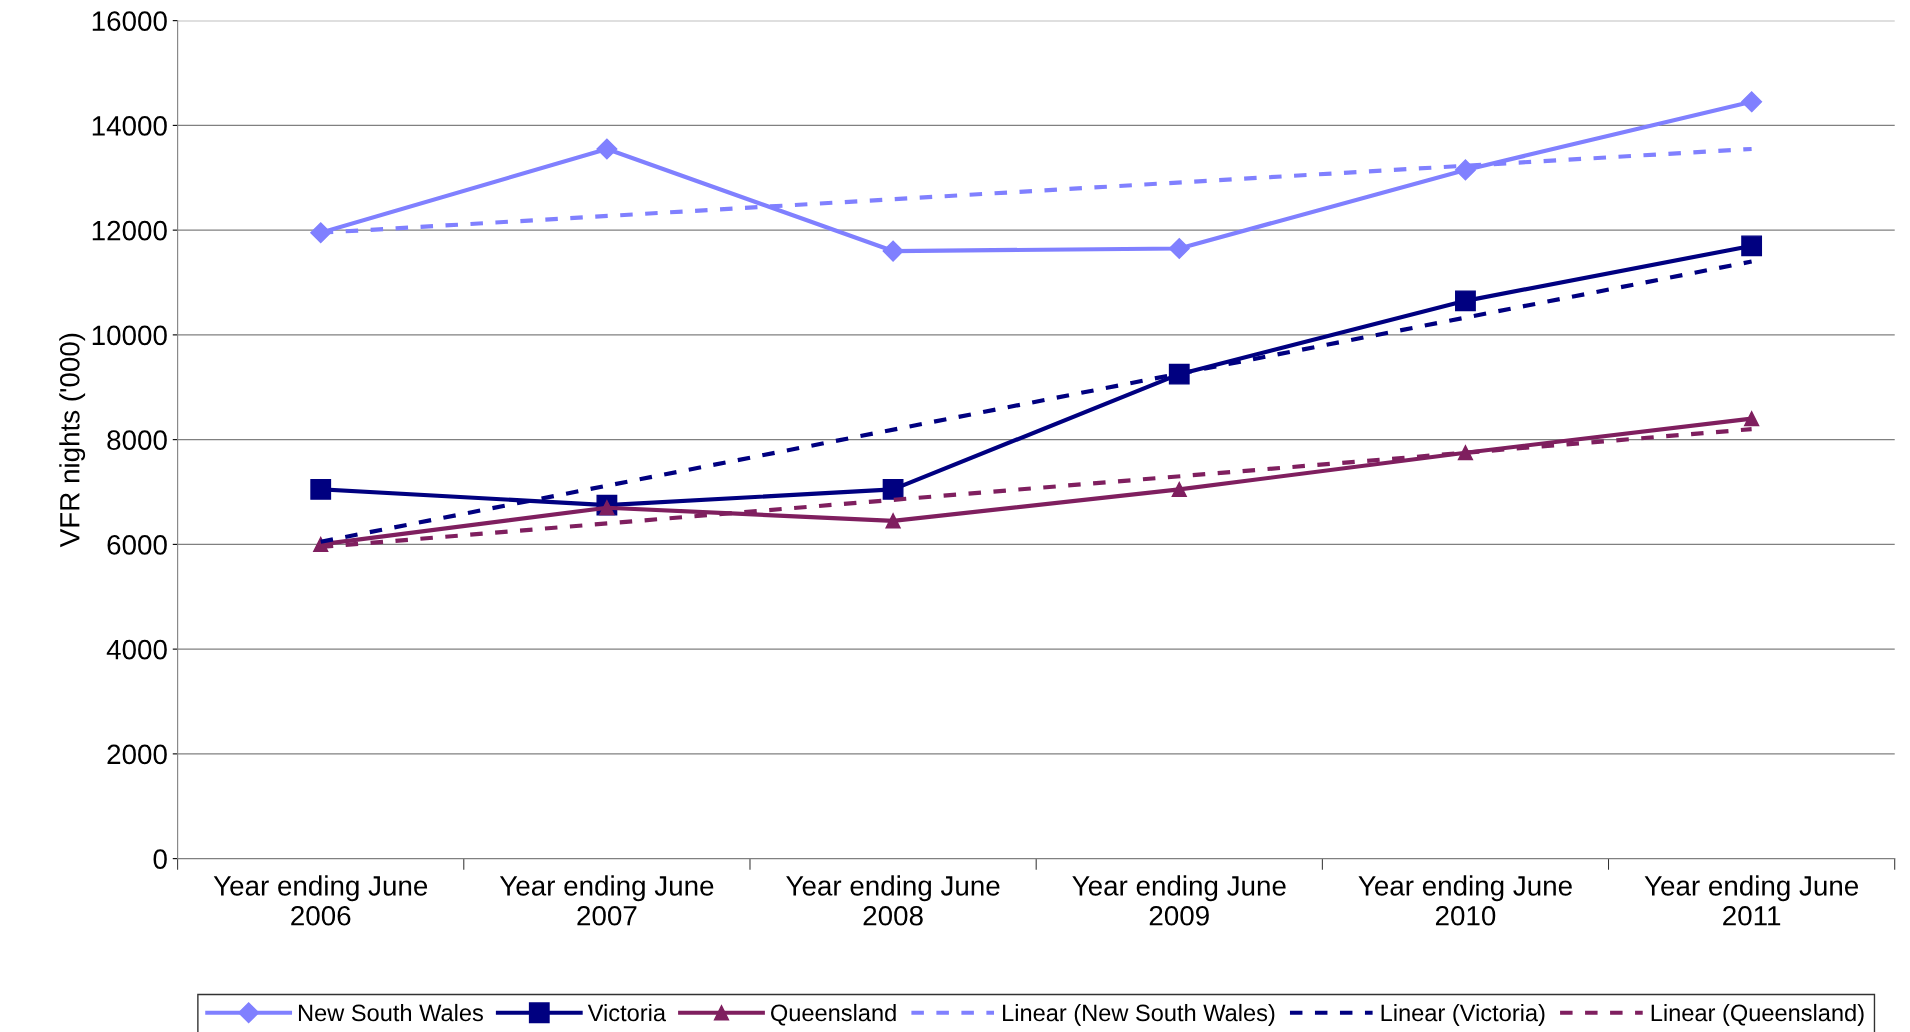  I want to click on x-tick-label: Year ending June 2006, so click(320, 900).